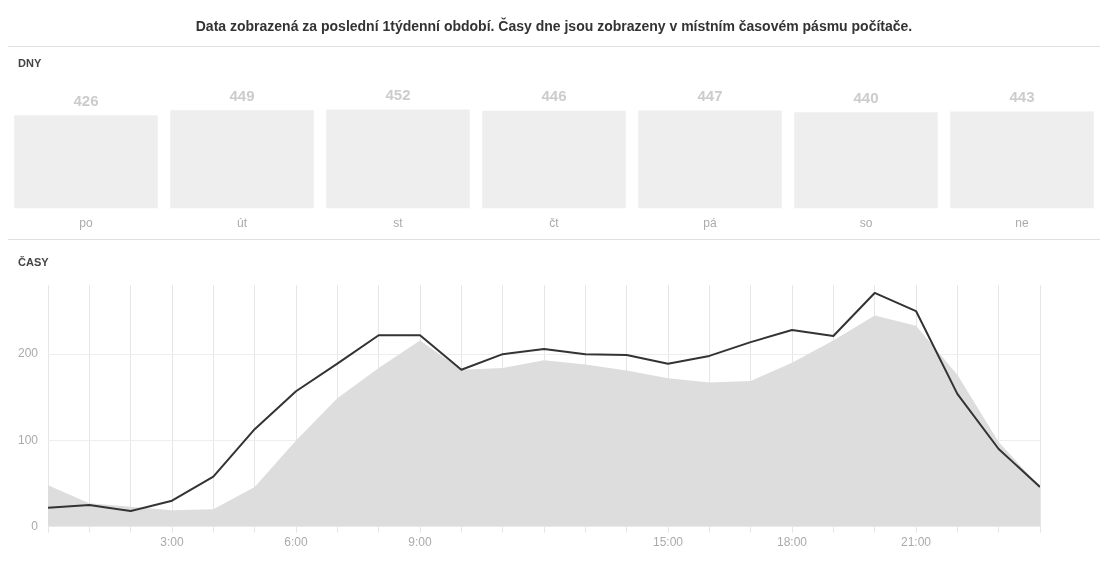 The image size is (1108, 576). I want to click on x-tick-label: út, so click(242, 223).